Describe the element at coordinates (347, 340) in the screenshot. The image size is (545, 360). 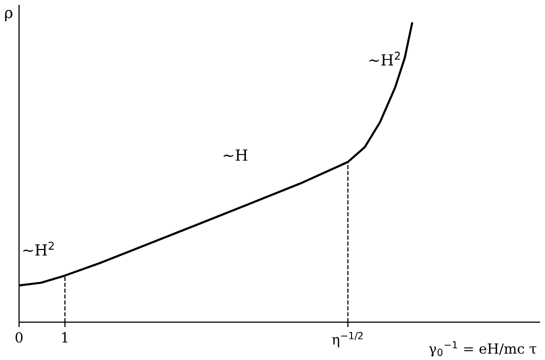
I see `x-tick-label: η$^{−1/2}$` at that location.